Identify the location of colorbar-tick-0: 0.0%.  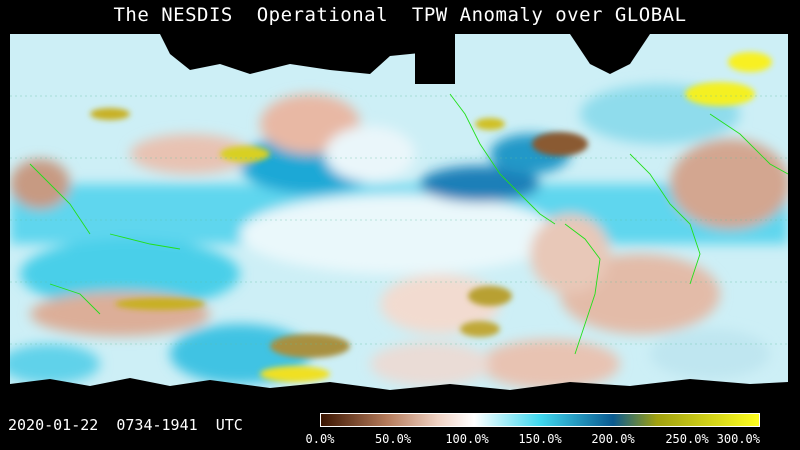
(320, 439).